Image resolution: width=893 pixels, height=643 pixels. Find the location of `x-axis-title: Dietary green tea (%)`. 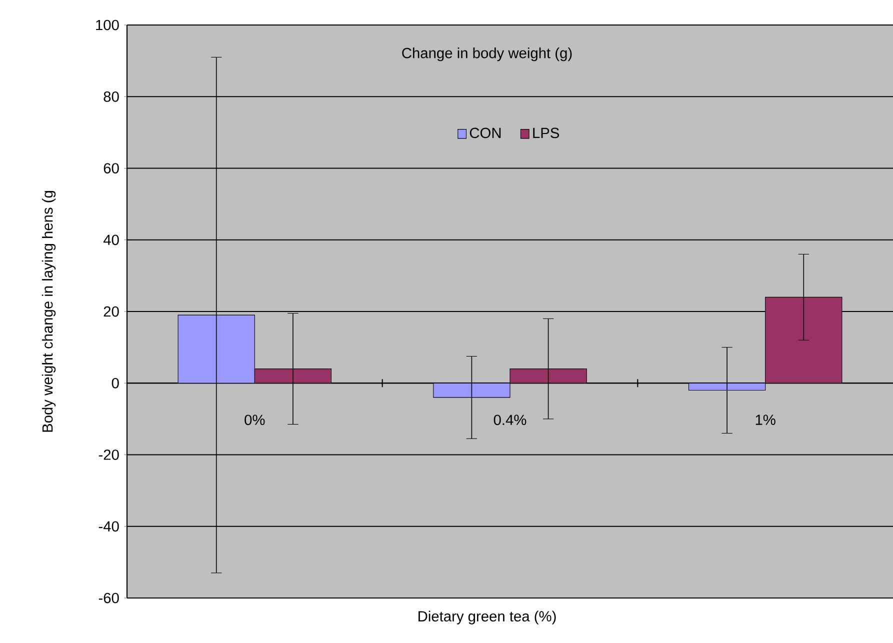

x-axis-title: Dietary green tea (%) is located at coordinates (487, 617).